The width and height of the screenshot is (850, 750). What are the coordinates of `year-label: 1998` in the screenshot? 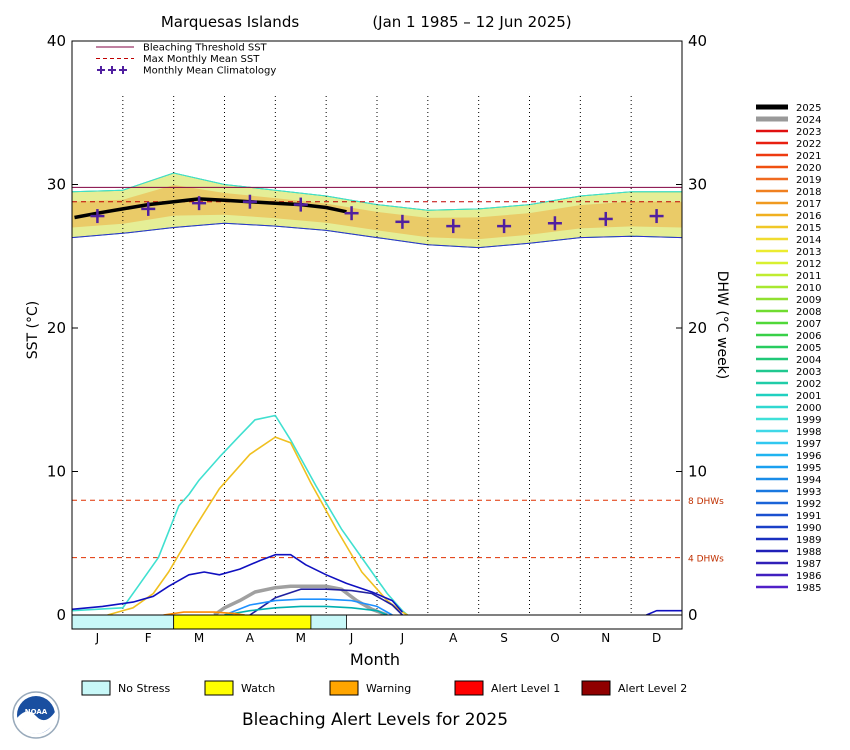 It's located at (808, 432).